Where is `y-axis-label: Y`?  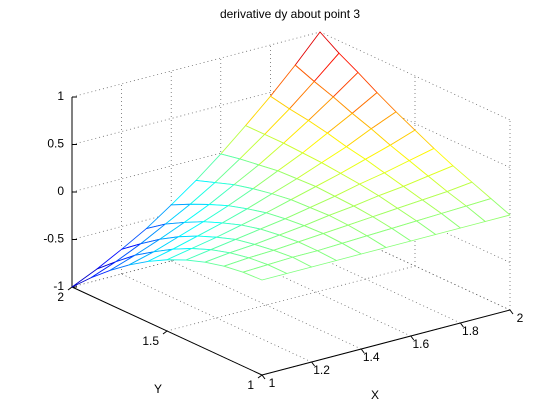
y-axis-label: Y is located at coordinates (158, 389).